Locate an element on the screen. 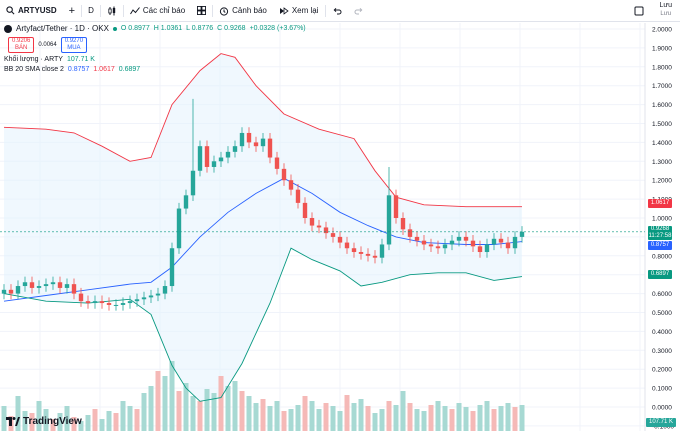 The image size is (680, 431). search-icon is located at coordinates (10, 10).